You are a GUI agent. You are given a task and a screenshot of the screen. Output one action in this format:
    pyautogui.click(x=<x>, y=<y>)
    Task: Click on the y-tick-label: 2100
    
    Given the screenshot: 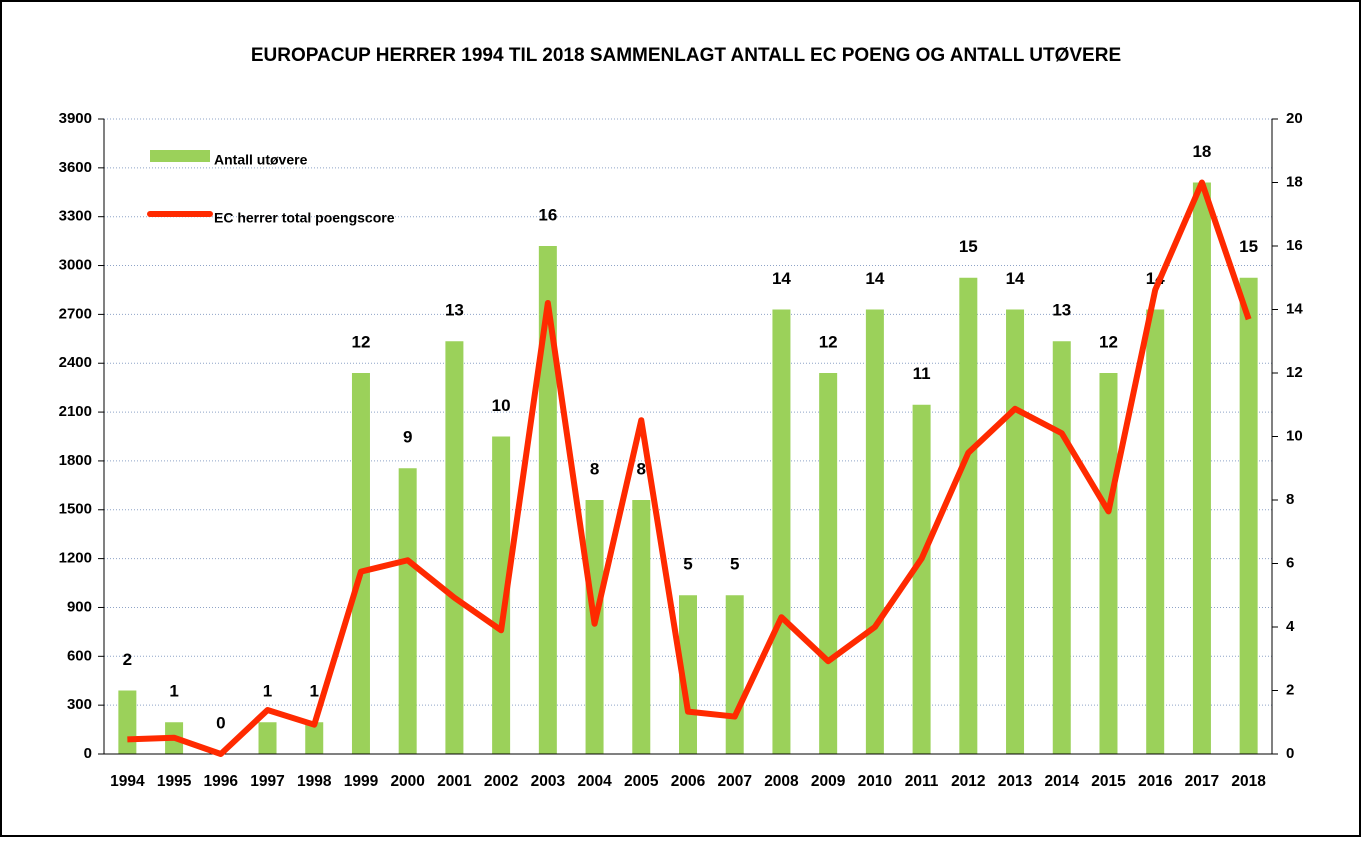 What is the action you would take?
    pyautogui.click(x=75, y=411)
    